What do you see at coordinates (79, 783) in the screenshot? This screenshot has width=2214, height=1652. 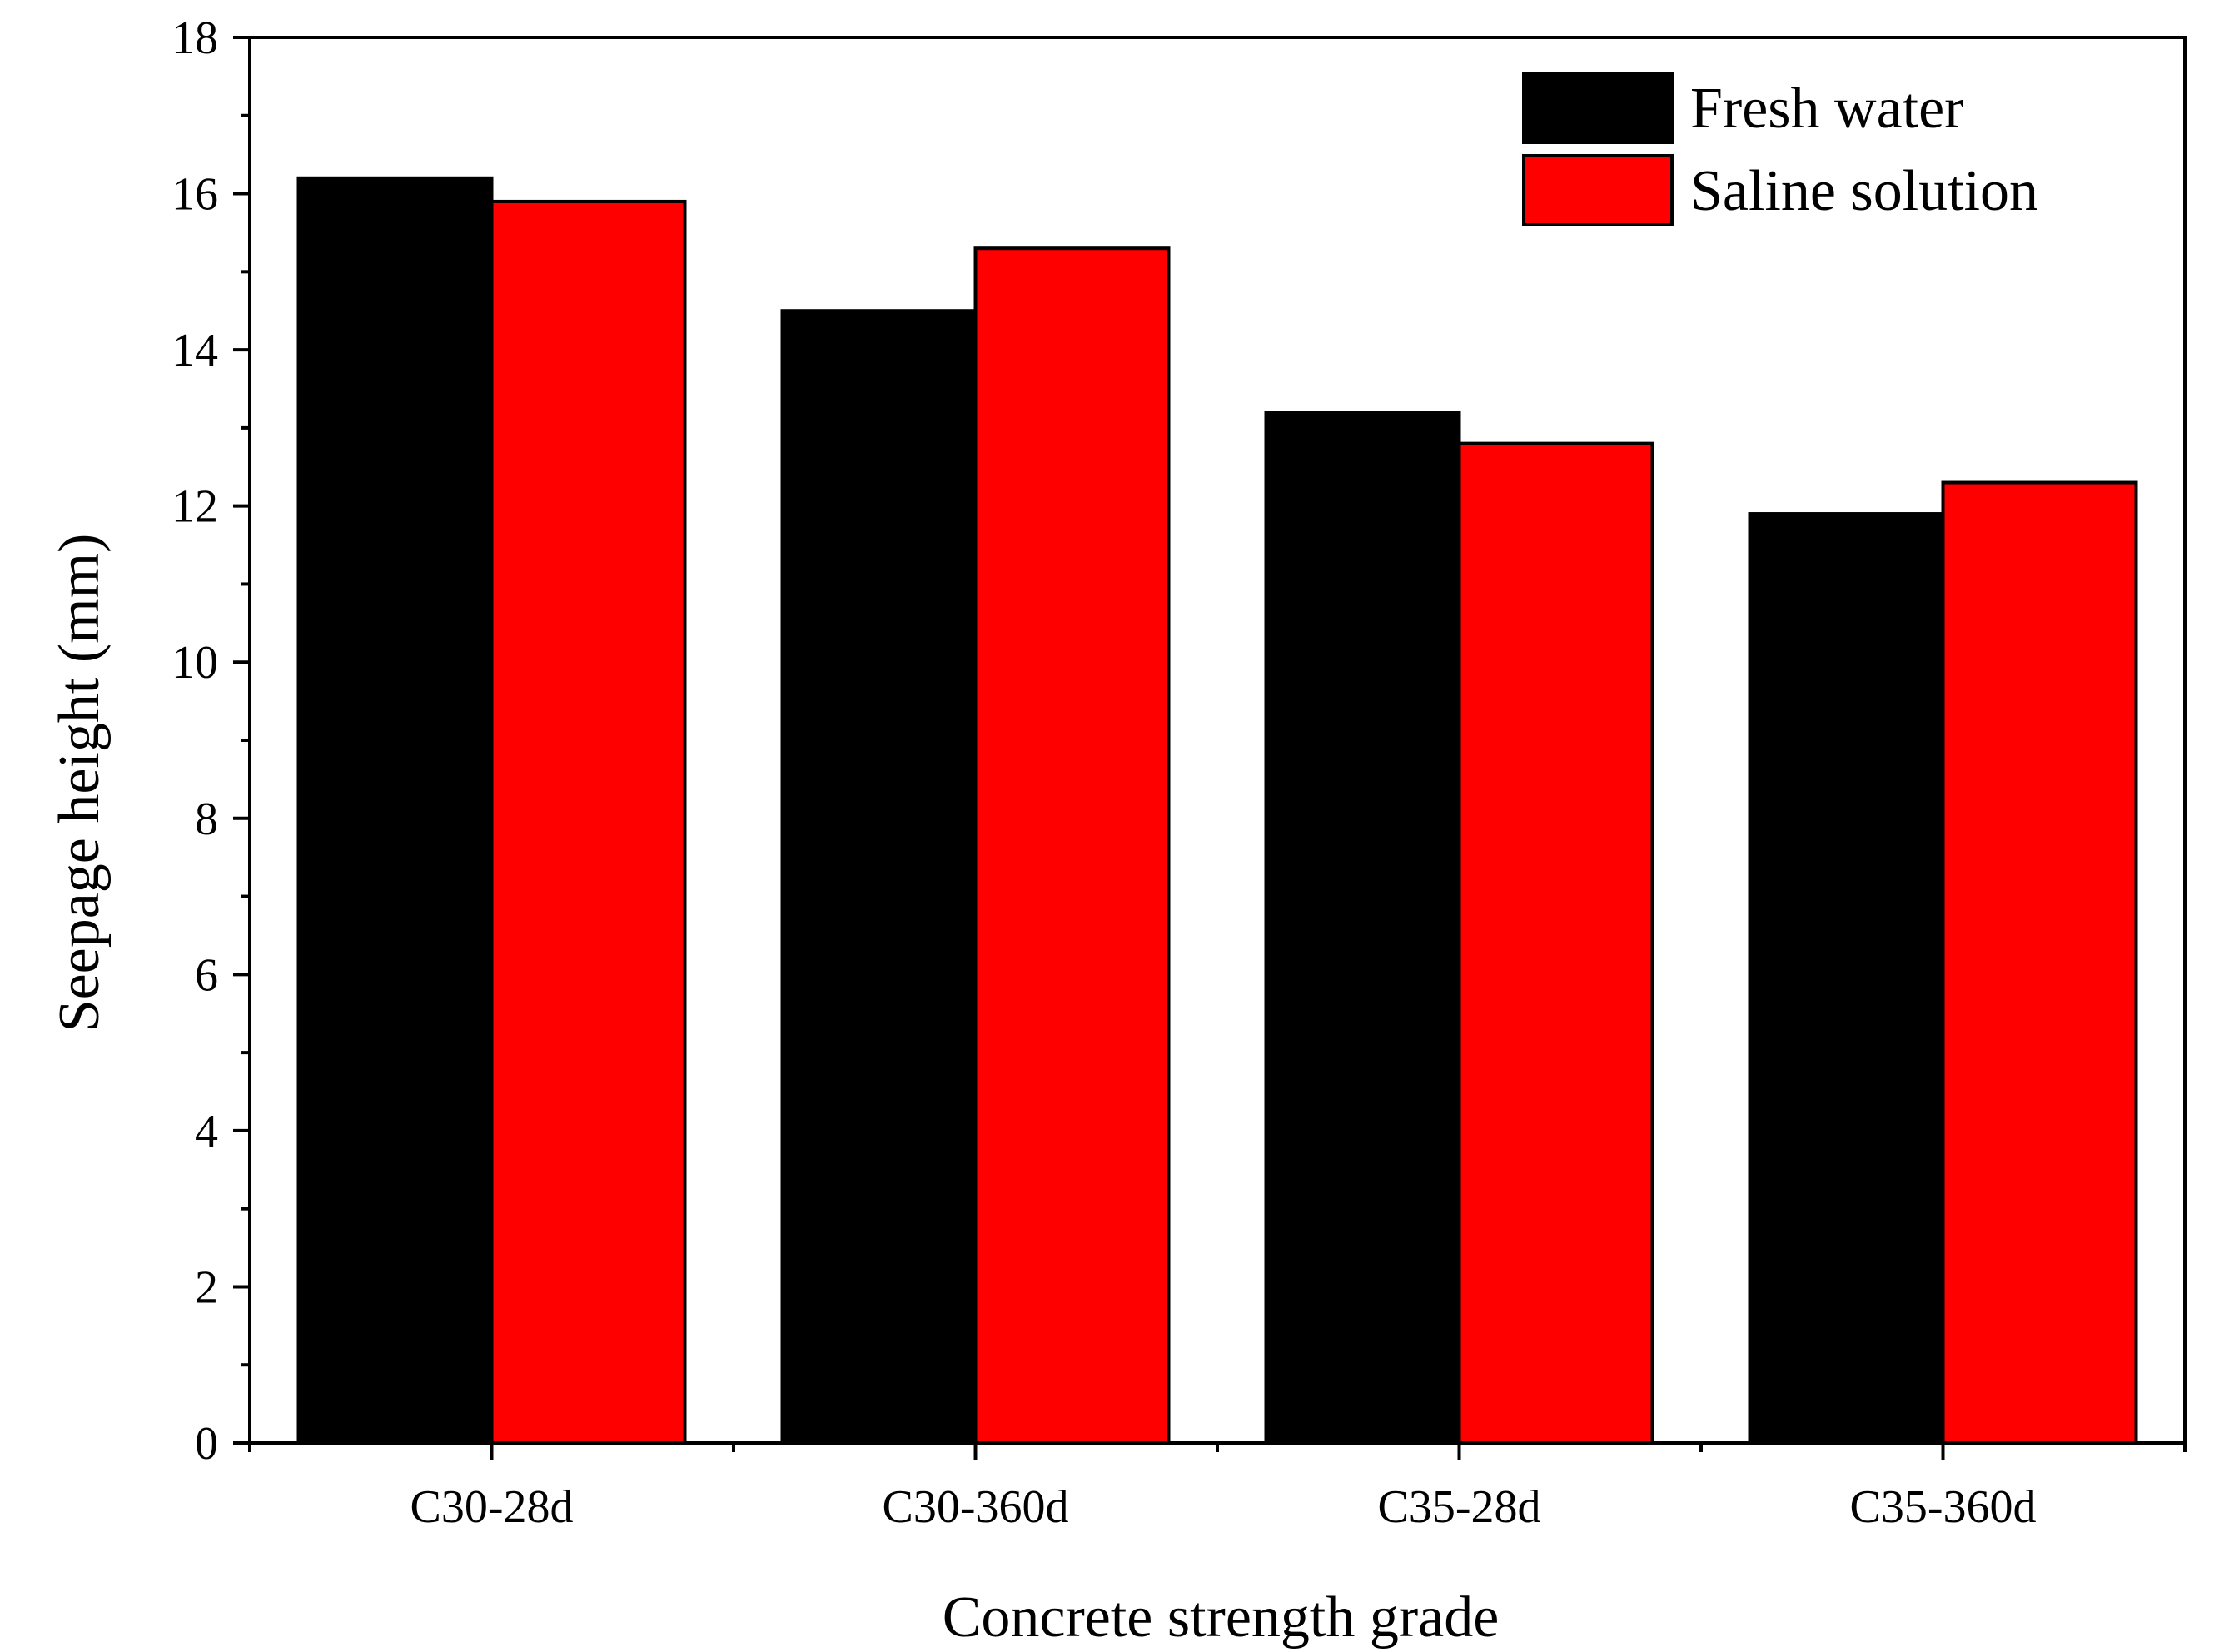 I see `y-axis-title: Seepage height (mm)` at bounding box center [79, 783].